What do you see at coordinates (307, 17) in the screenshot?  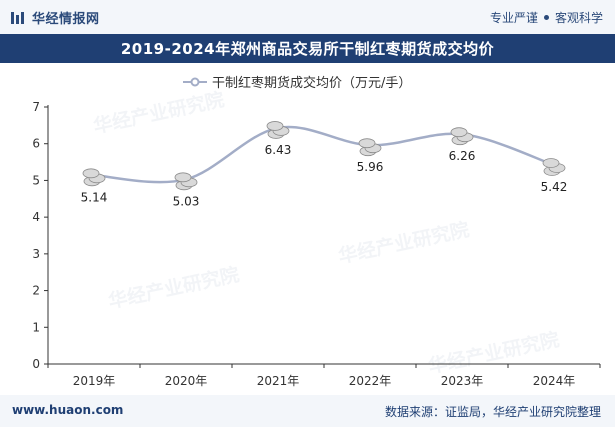 I see `top-bar: 华经情报网 专业严谨 客观科学` at bounding box center [307, 17].